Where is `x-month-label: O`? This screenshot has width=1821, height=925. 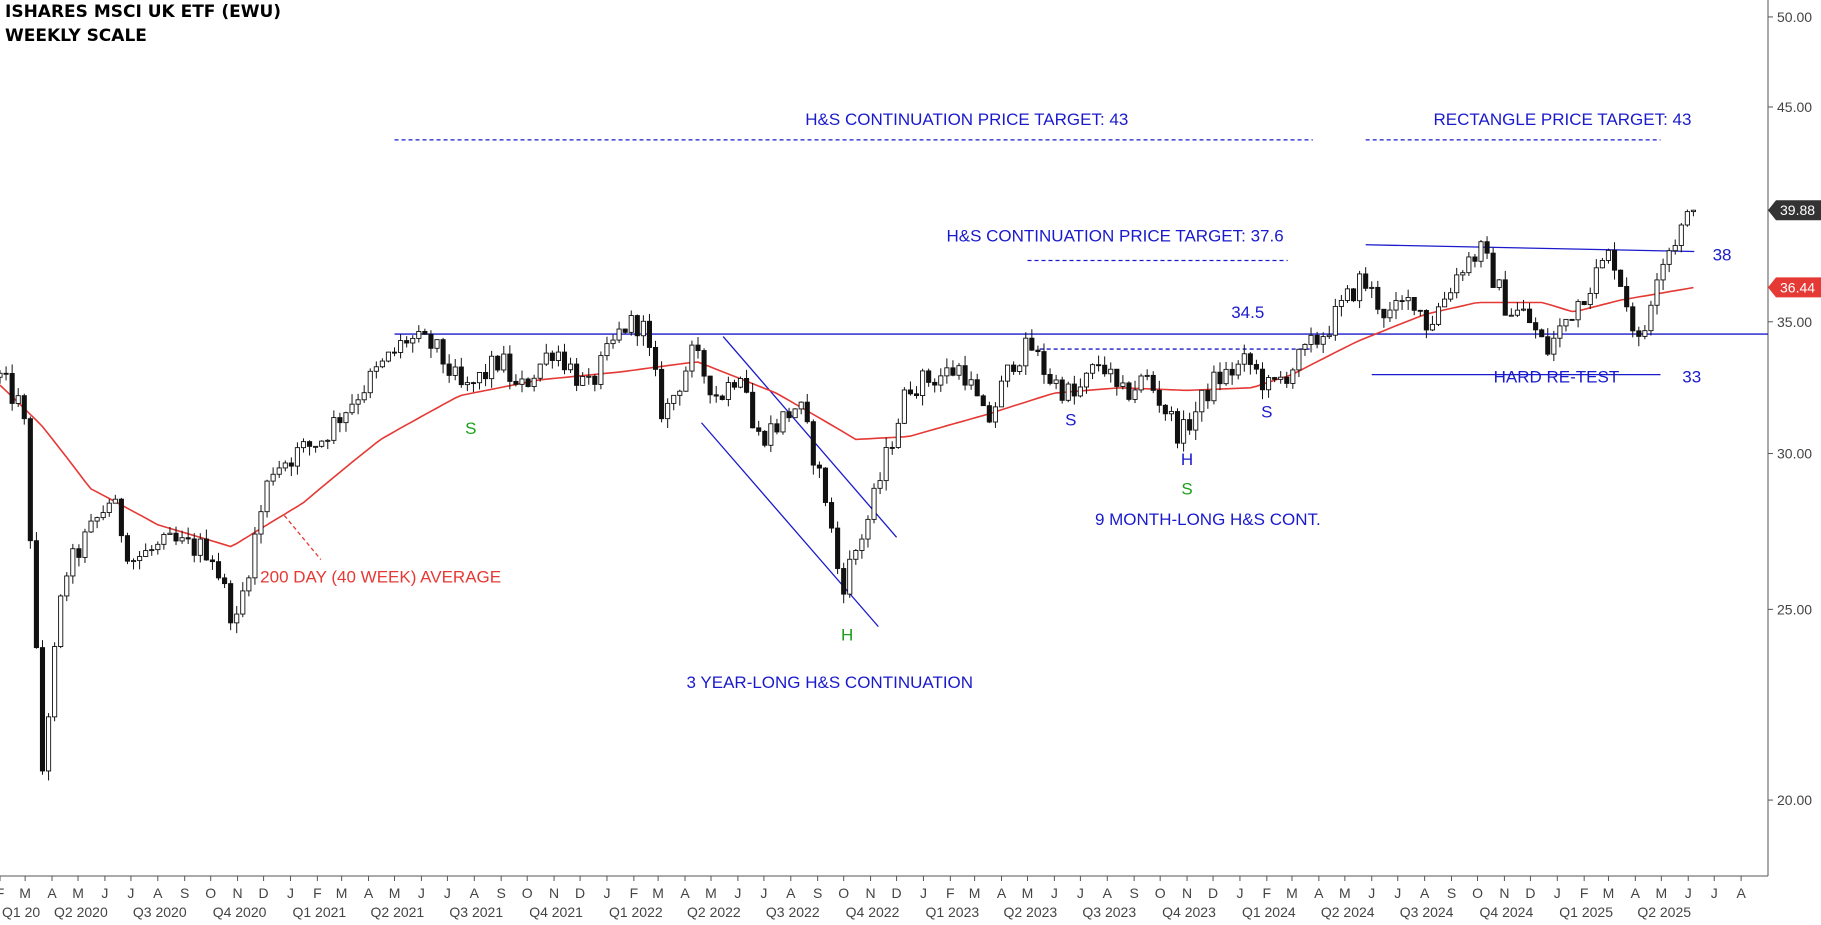
x-month-label: O is located at coordinates (210, 893).